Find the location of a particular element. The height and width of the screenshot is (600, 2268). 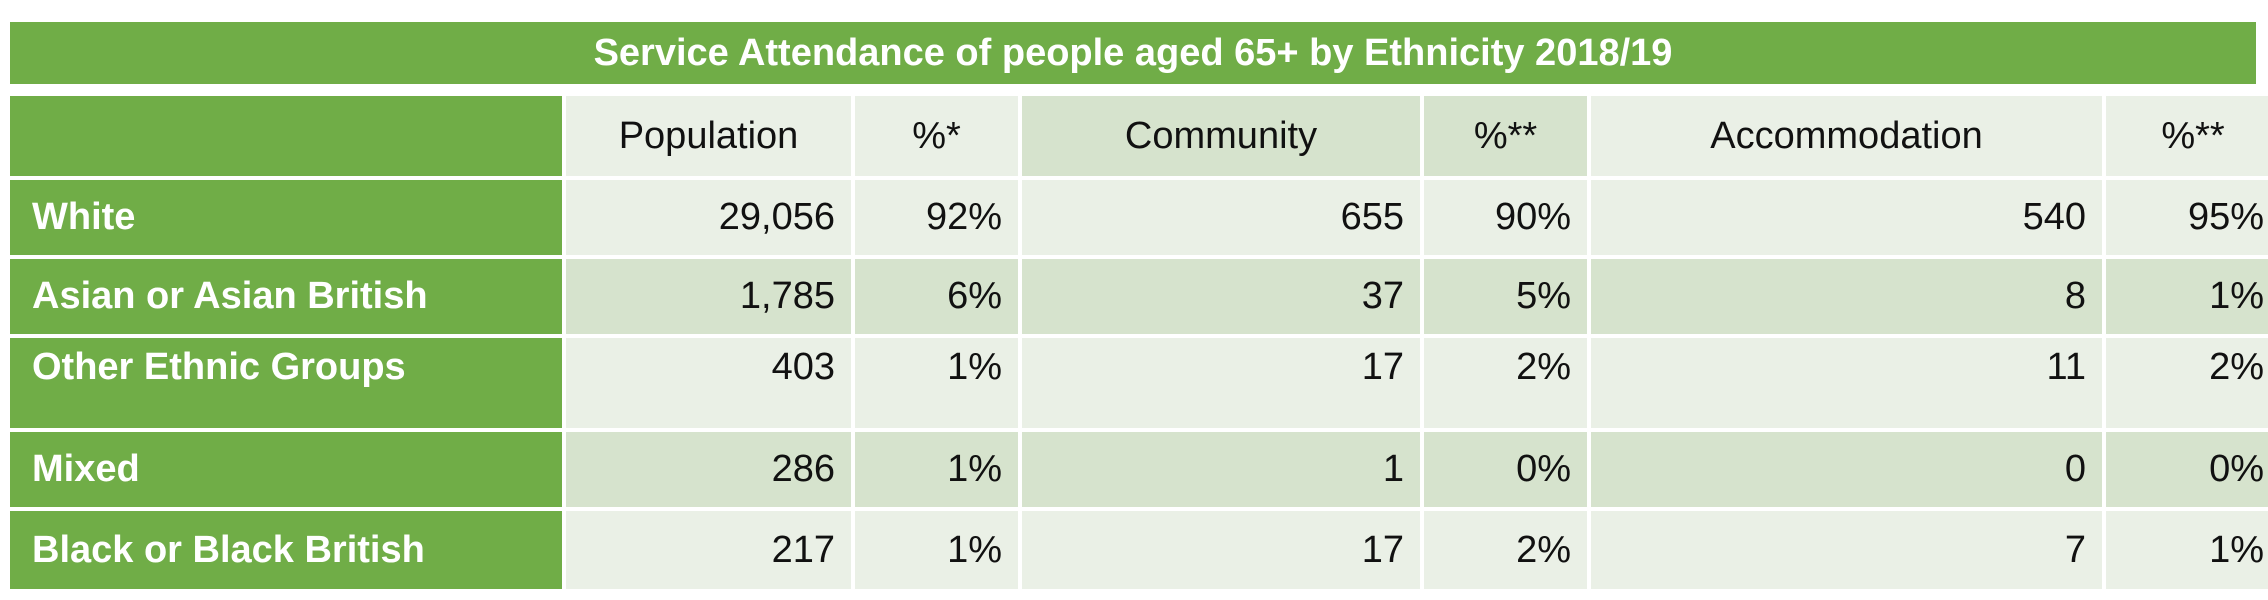

column-header-community: Community is located at coordinates (1221, 136).